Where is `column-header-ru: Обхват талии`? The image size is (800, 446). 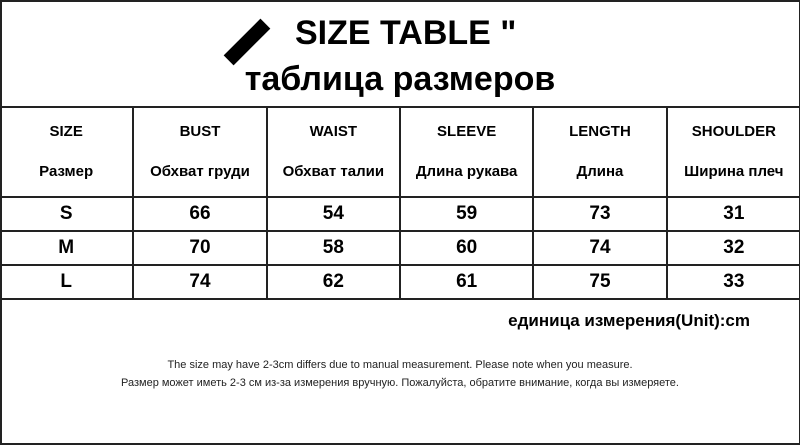
column-header-ru: Обхват талии is located at coordinates (333, 171).